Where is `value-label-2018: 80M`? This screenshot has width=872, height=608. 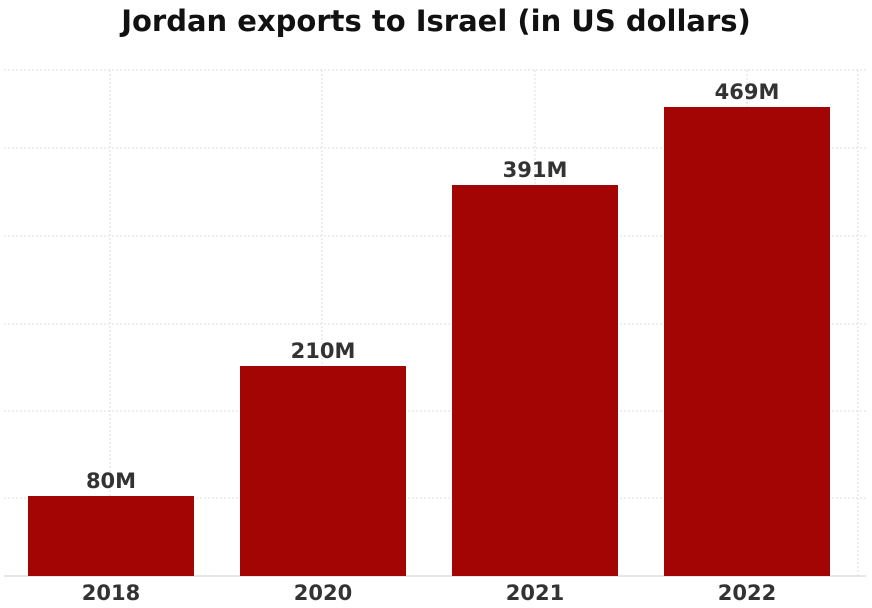
value-label-2018: 80M is located at coordinates (111, 481).